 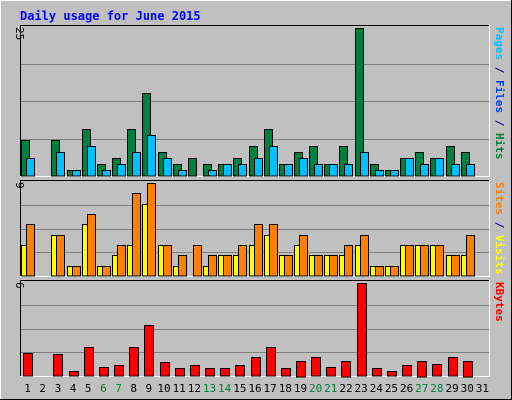 What do you see at coordinates (499, 146) in the screenshot?
I see `legend-entry: Hits` at bounding box center [499, 146].